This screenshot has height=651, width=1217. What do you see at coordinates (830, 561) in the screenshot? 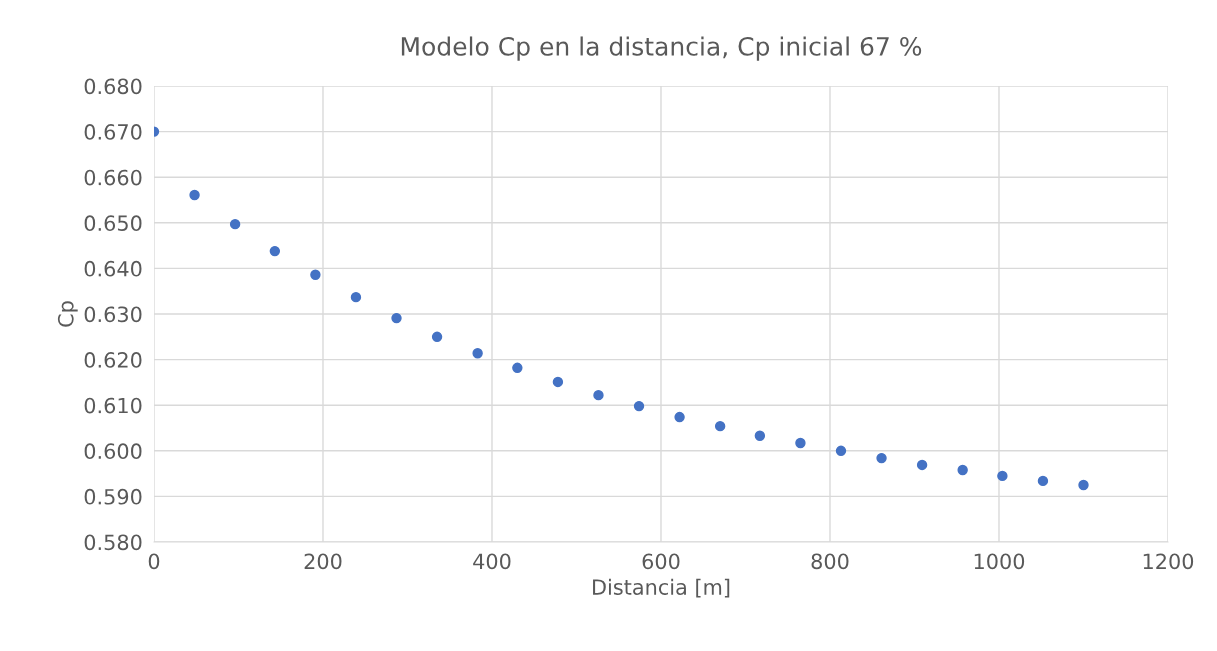
I see `x-tick-label: 800` at bounding box center [830, 561].